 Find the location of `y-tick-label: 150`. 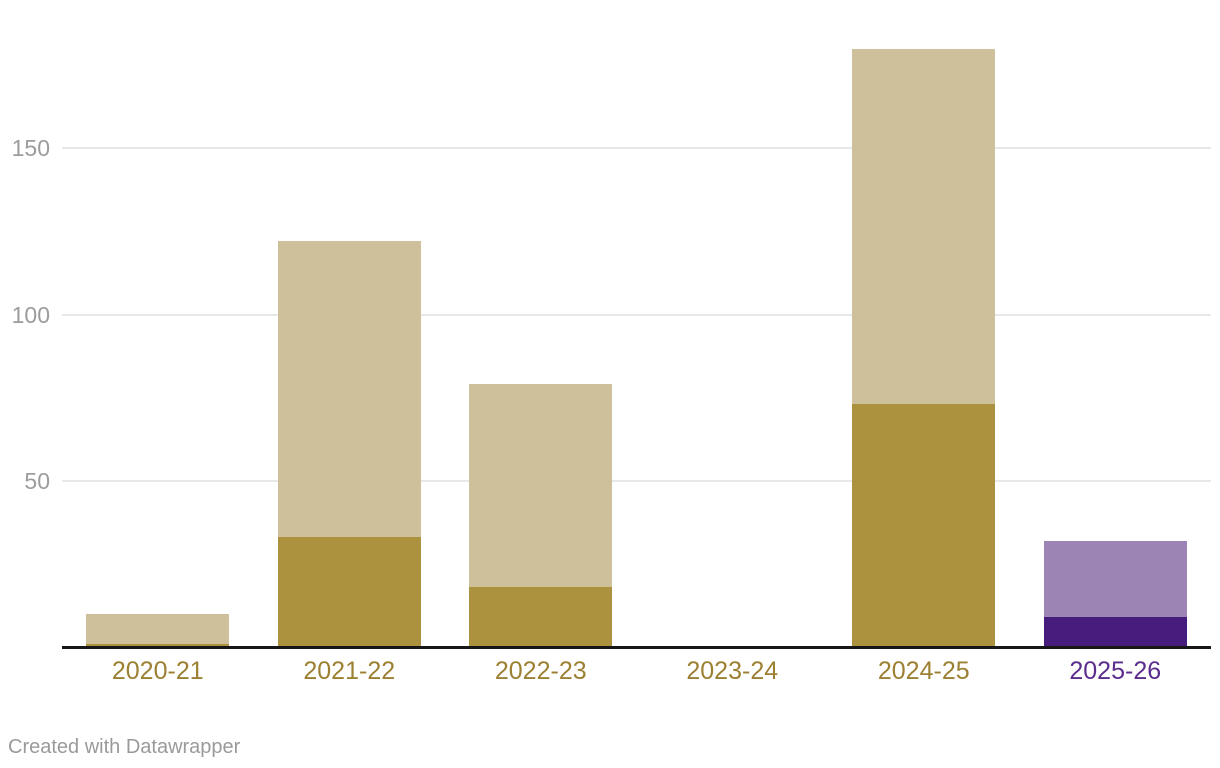

y-tick-label: 150 is located at coordinates (30, 148).